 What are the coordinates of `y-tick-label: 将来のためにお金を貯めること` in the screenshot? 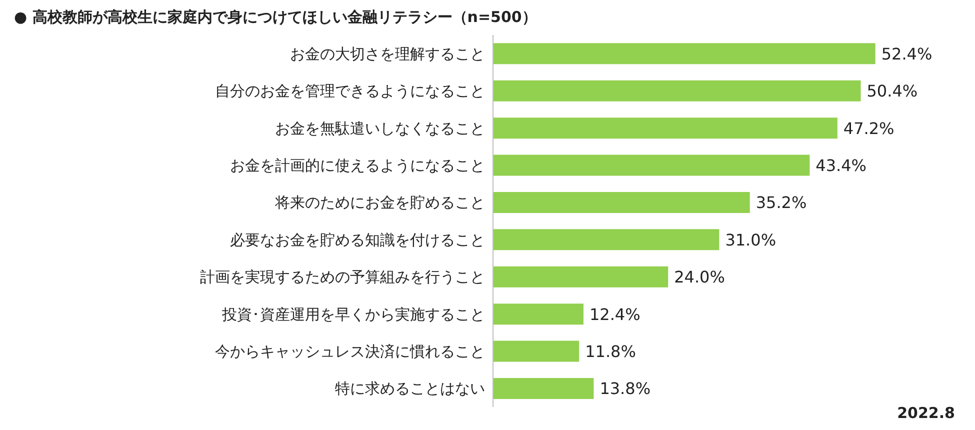 It's located at (379, 203).